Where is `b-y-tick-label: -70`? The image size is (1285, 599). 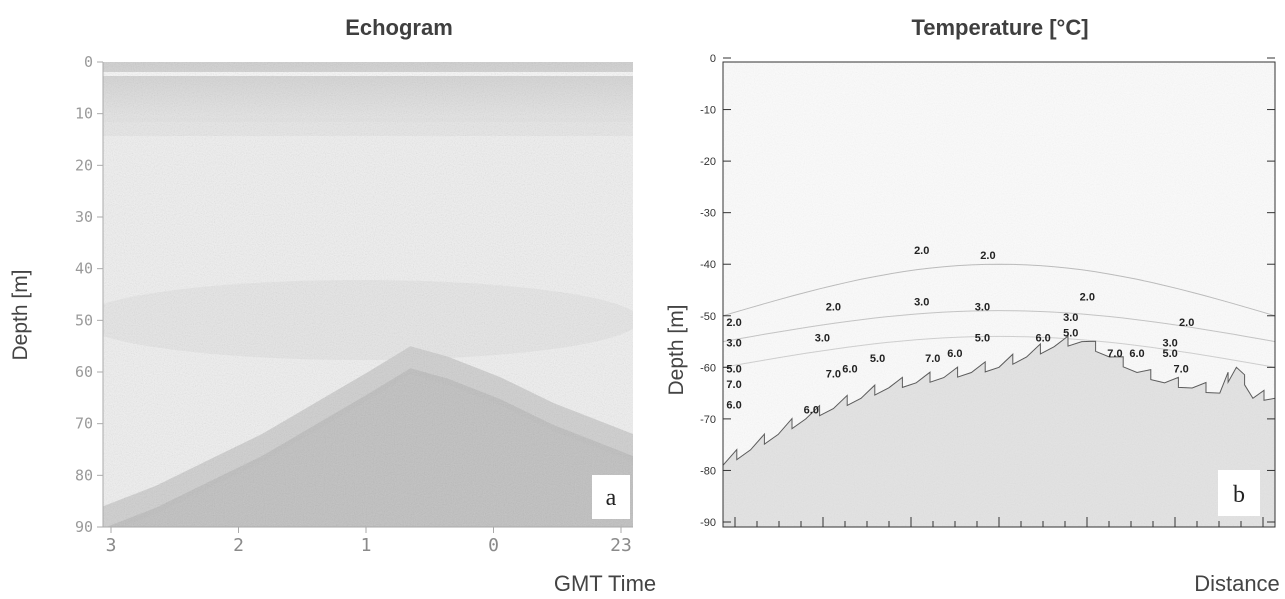
b-y-tick-label: -70 is located at coordinates (708, 420).